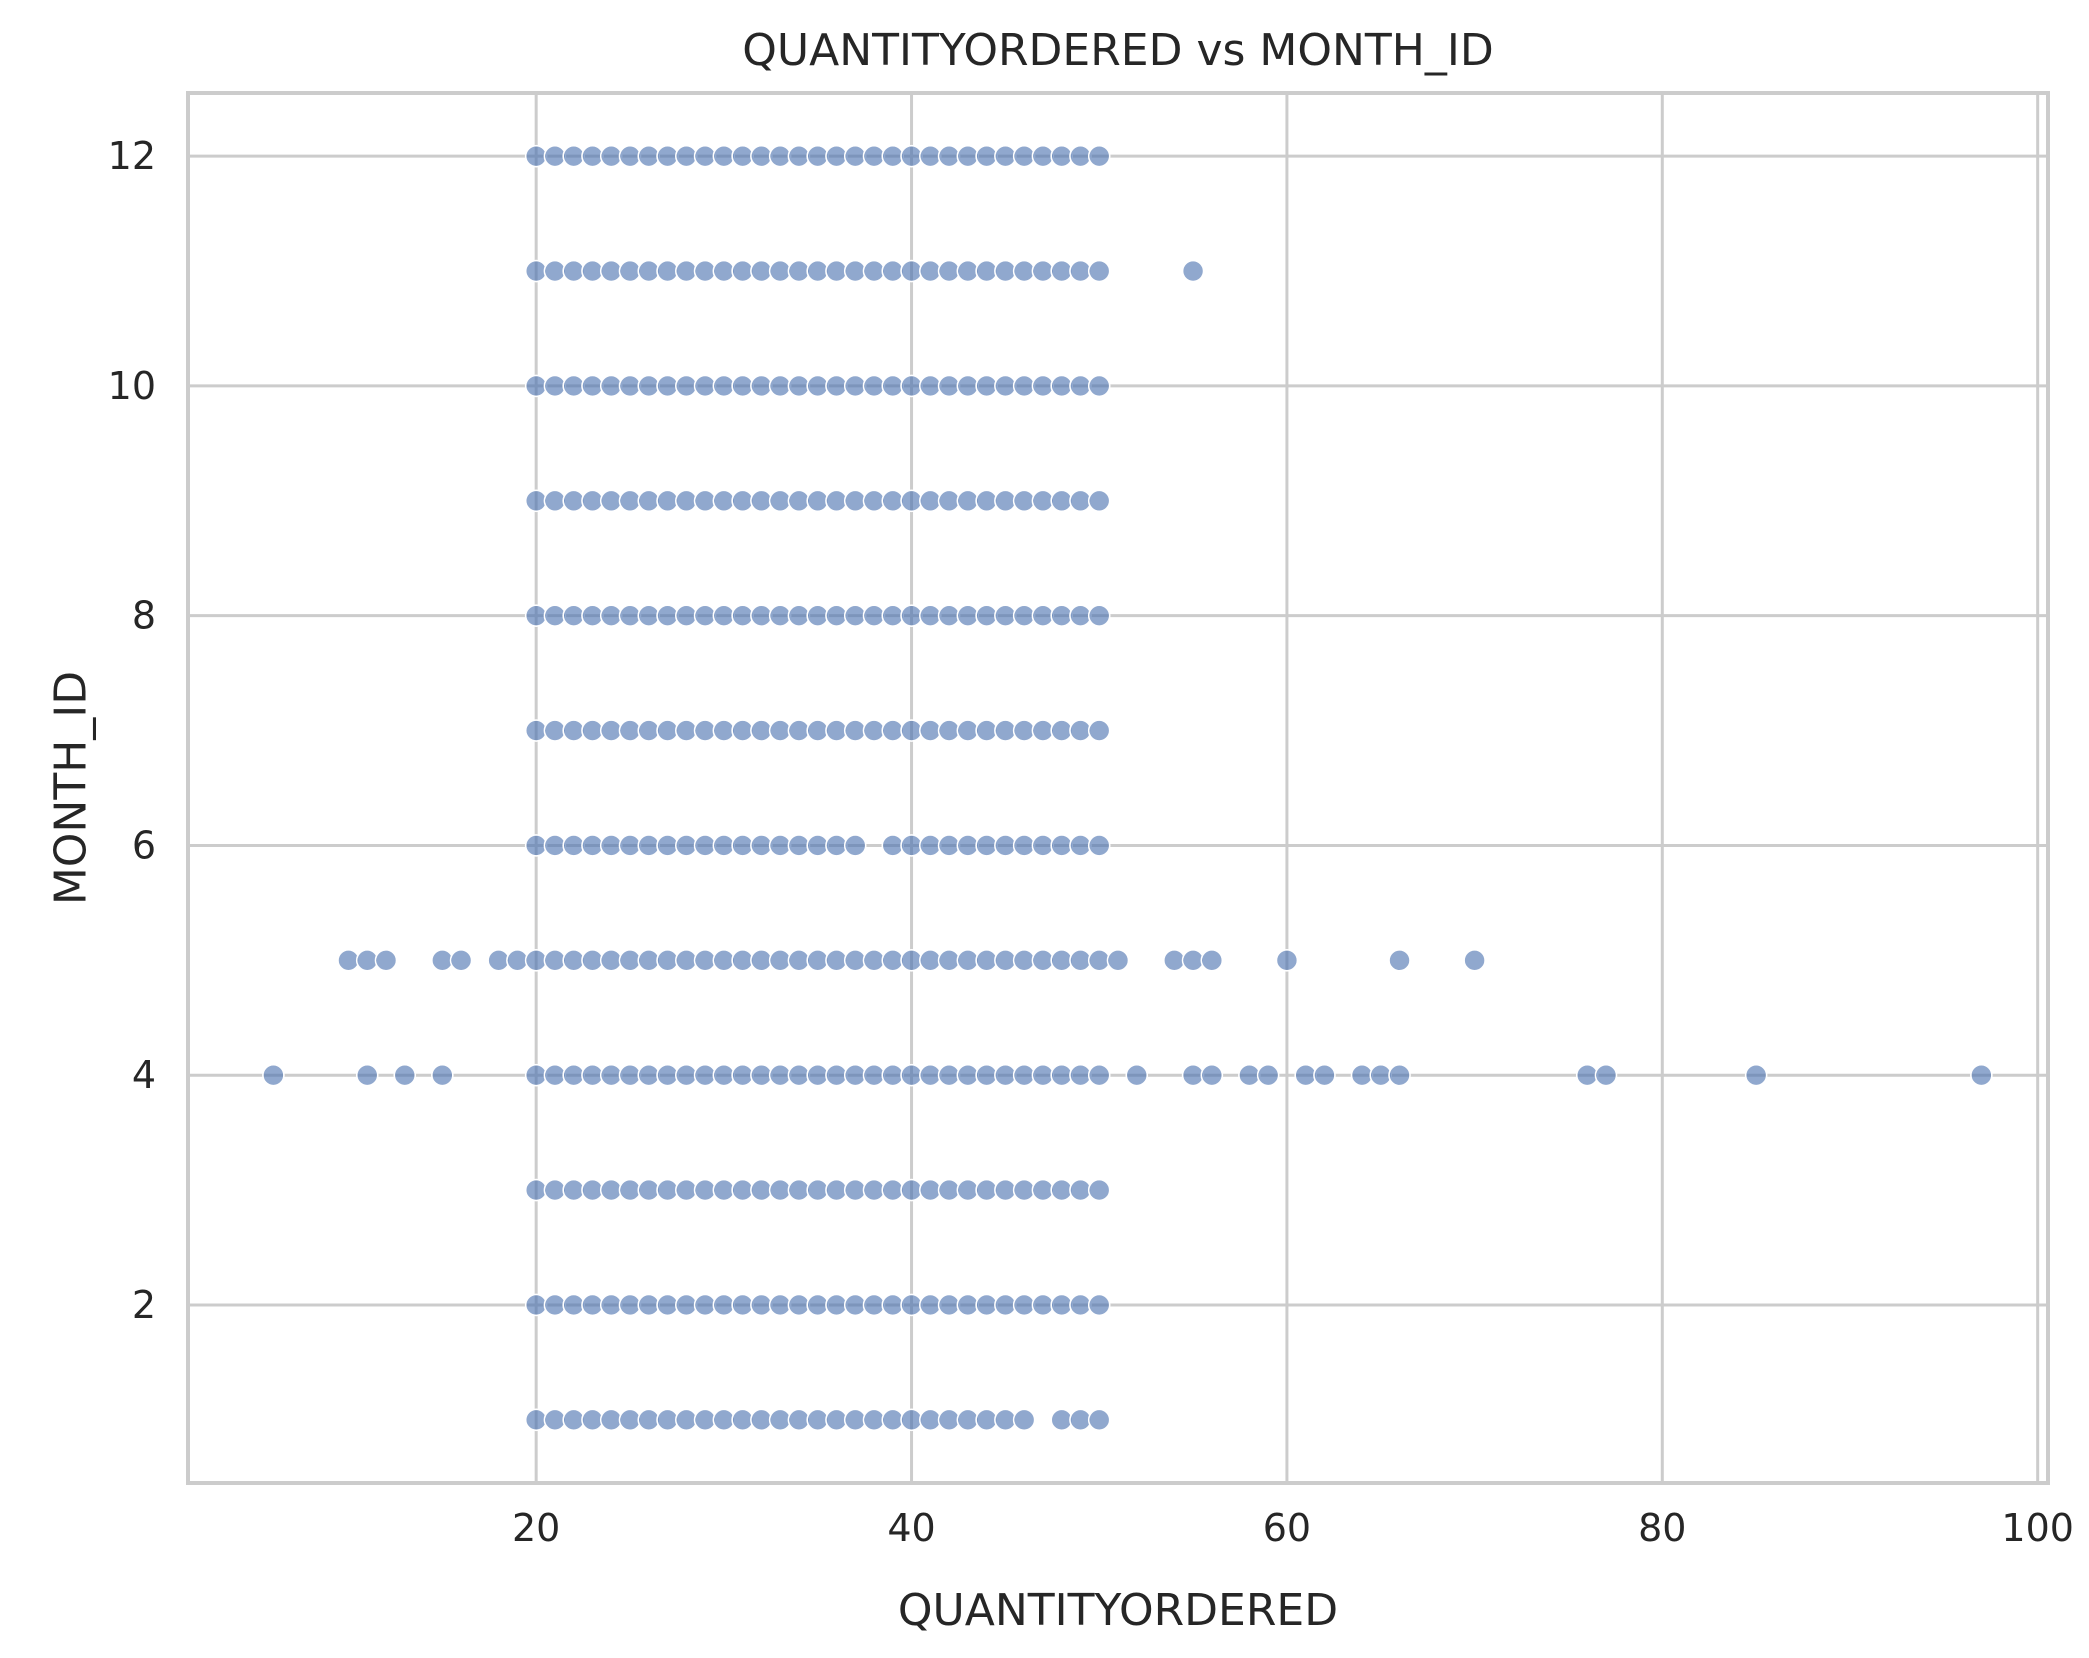 The height and width of the screenshot is (1658, 2089). Describe the element at coordinates (1118, 1610) in the screenshot. I see `x-axis-label: QUANTITYORDERED` at that location.